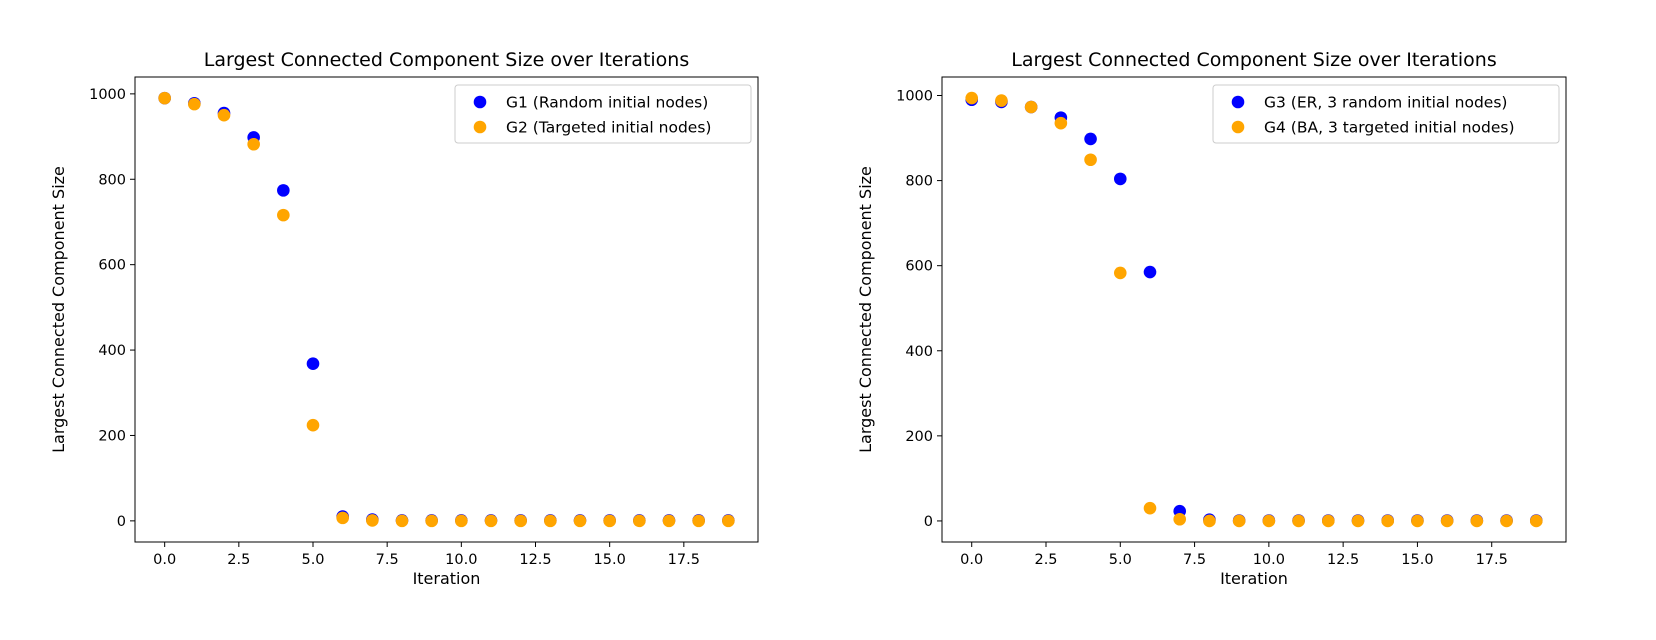 The width and height of the screenshot is (1656, 640). I want to click on x-tick-label: 12.5, so click(535, 560).